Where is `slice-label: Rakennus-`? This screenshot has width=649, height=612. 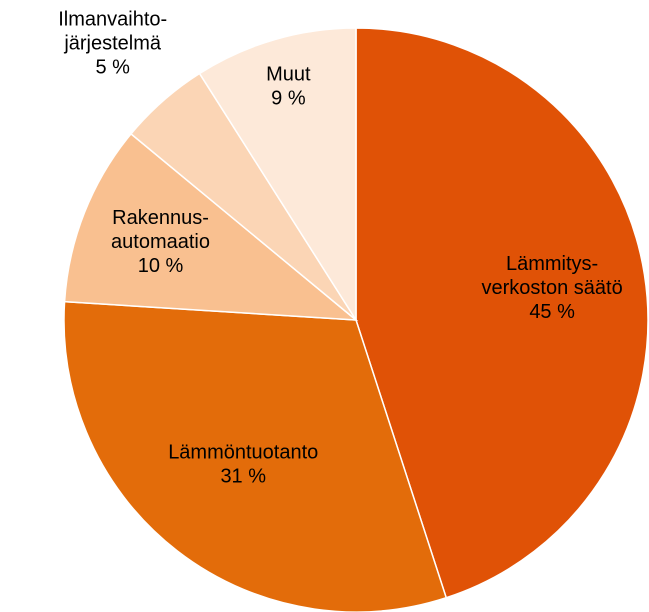
slice-label: Rakennus- is located at coordinates (160, 218).